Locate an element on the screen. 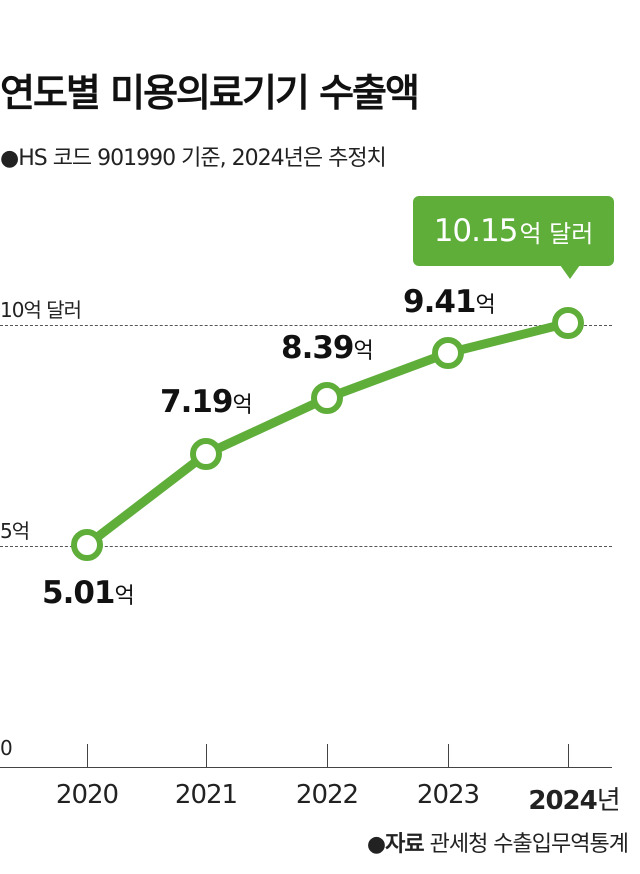 The image size is (640, 874). x-axis-line is located at coordinates (306, 767).